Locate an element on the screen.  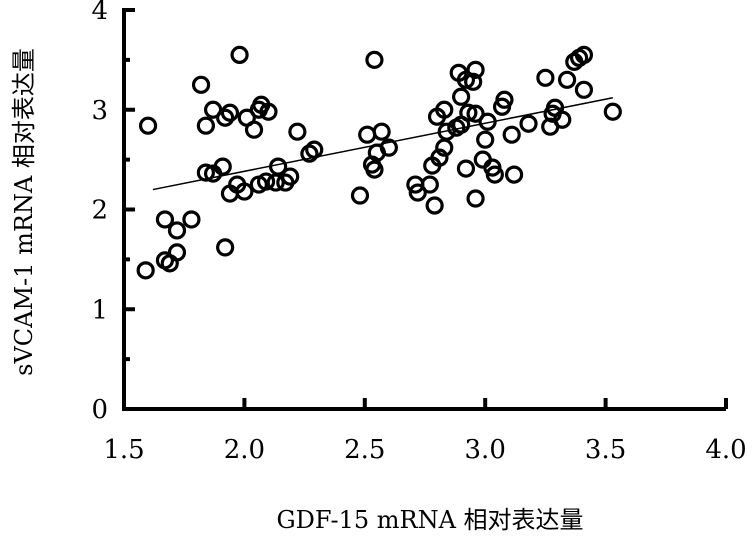
x-tick-label: 3.0 is located at coordinates (485, 450).